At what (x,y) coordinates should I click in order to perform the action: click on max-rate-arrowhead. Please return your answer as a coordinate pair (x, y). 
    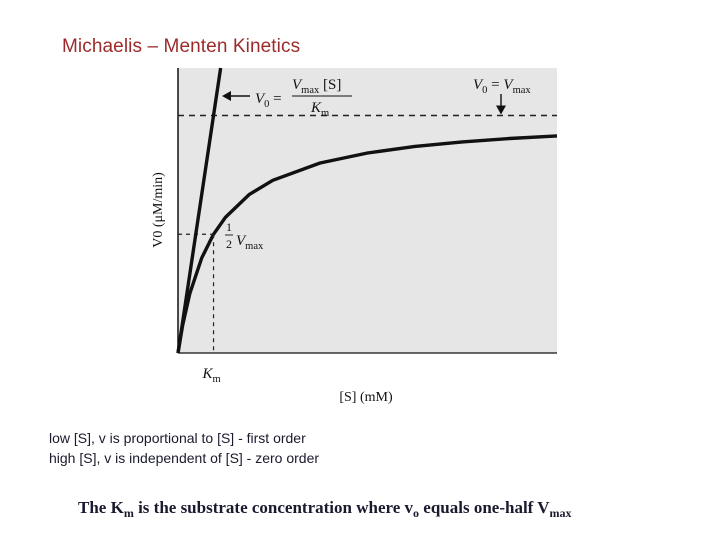
    Looking at the image, I should click on (501, 110).